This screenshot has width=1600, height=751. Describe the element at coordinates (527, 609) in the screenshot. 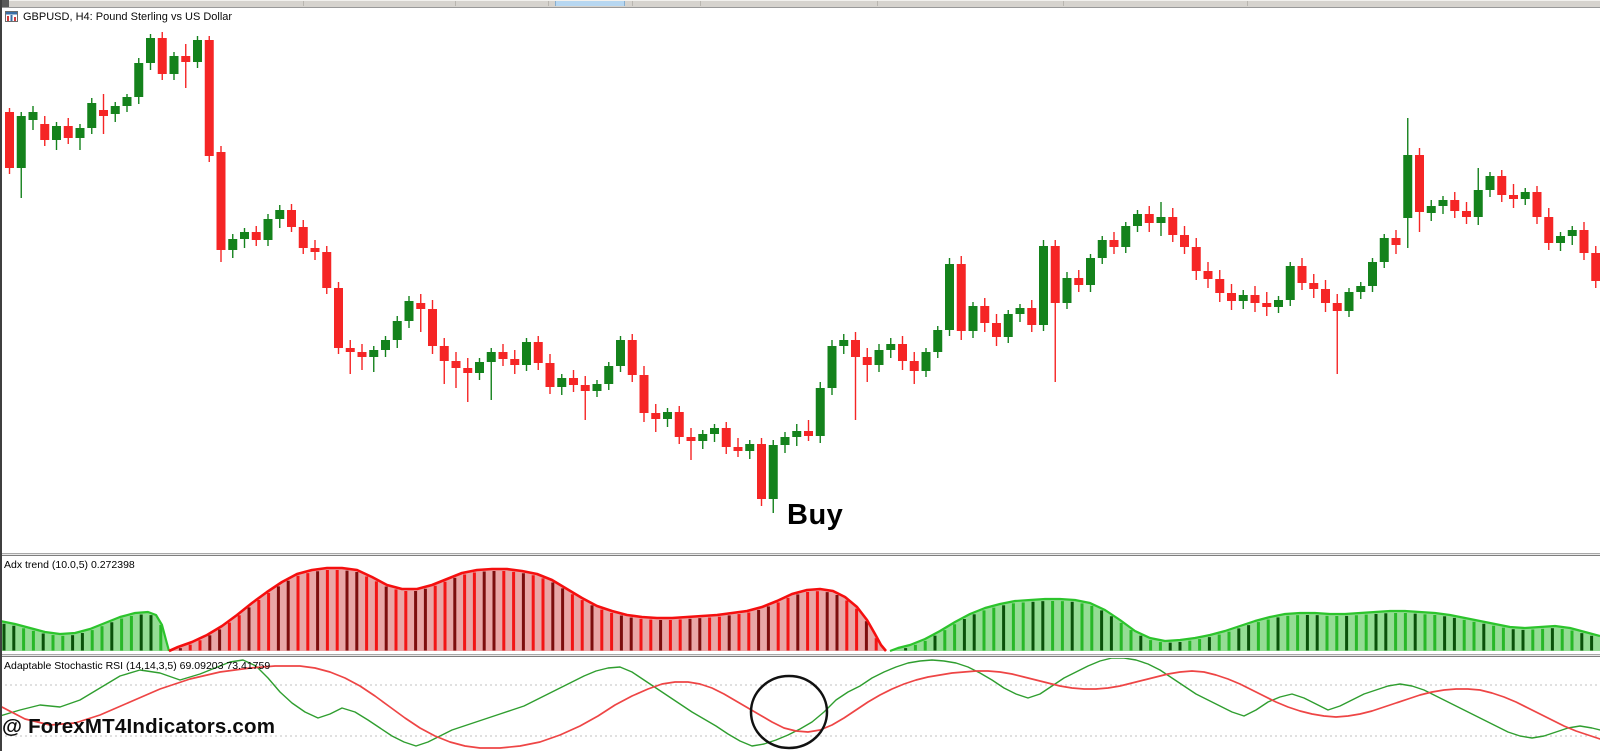

I see `adx-bear-segment` at that location.